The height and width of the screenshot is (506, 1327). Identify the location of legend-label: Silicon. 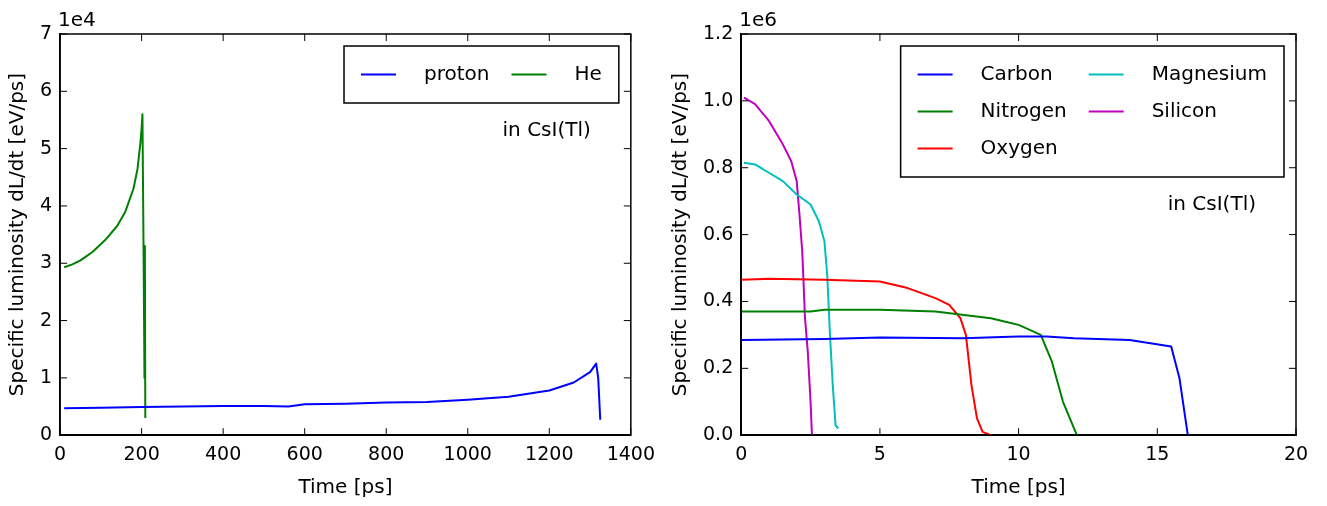
(1184, 109).